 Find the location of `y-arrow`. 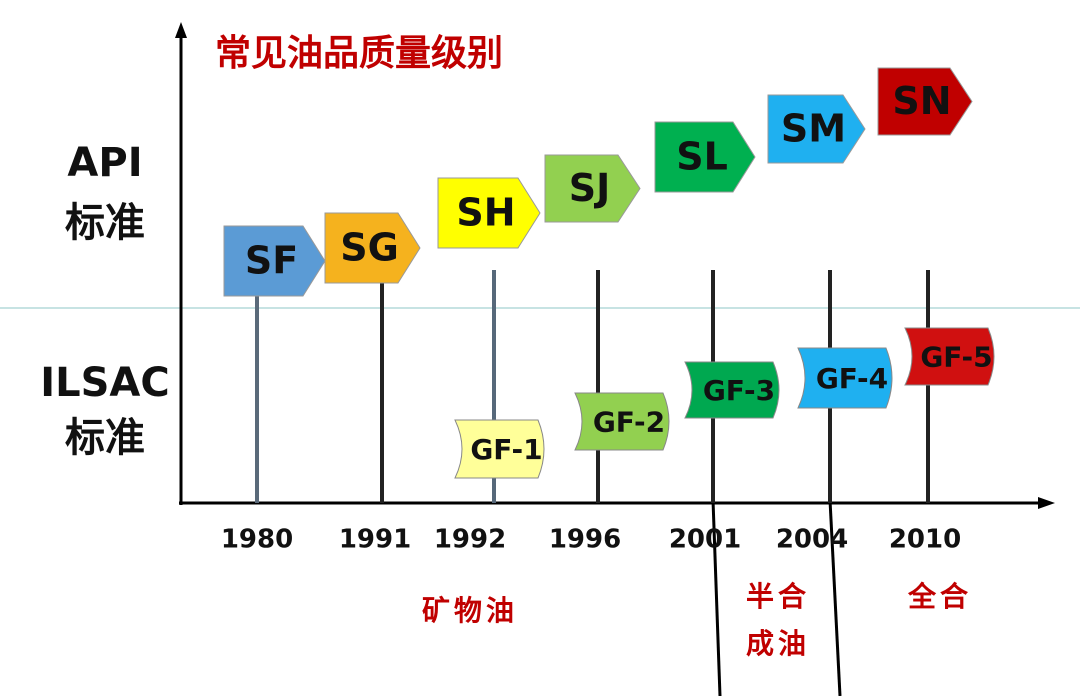

y-arrow is located at coordinates (181, 30).